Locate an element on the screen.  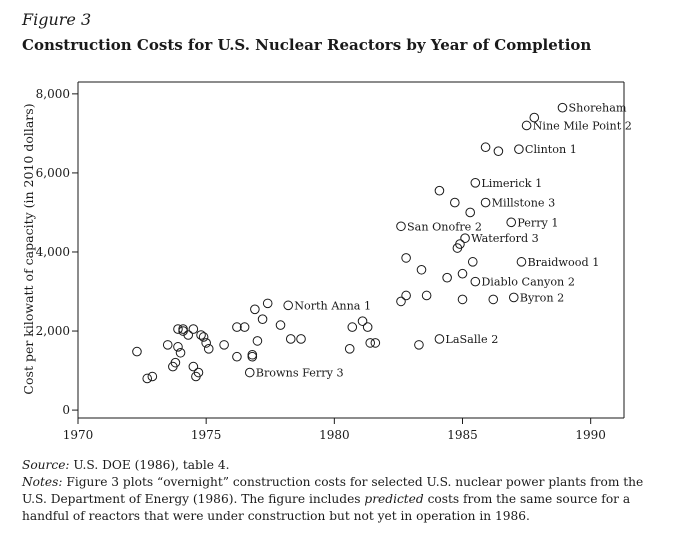
y-tick-label: 0 is located at coordinates (66, 410).